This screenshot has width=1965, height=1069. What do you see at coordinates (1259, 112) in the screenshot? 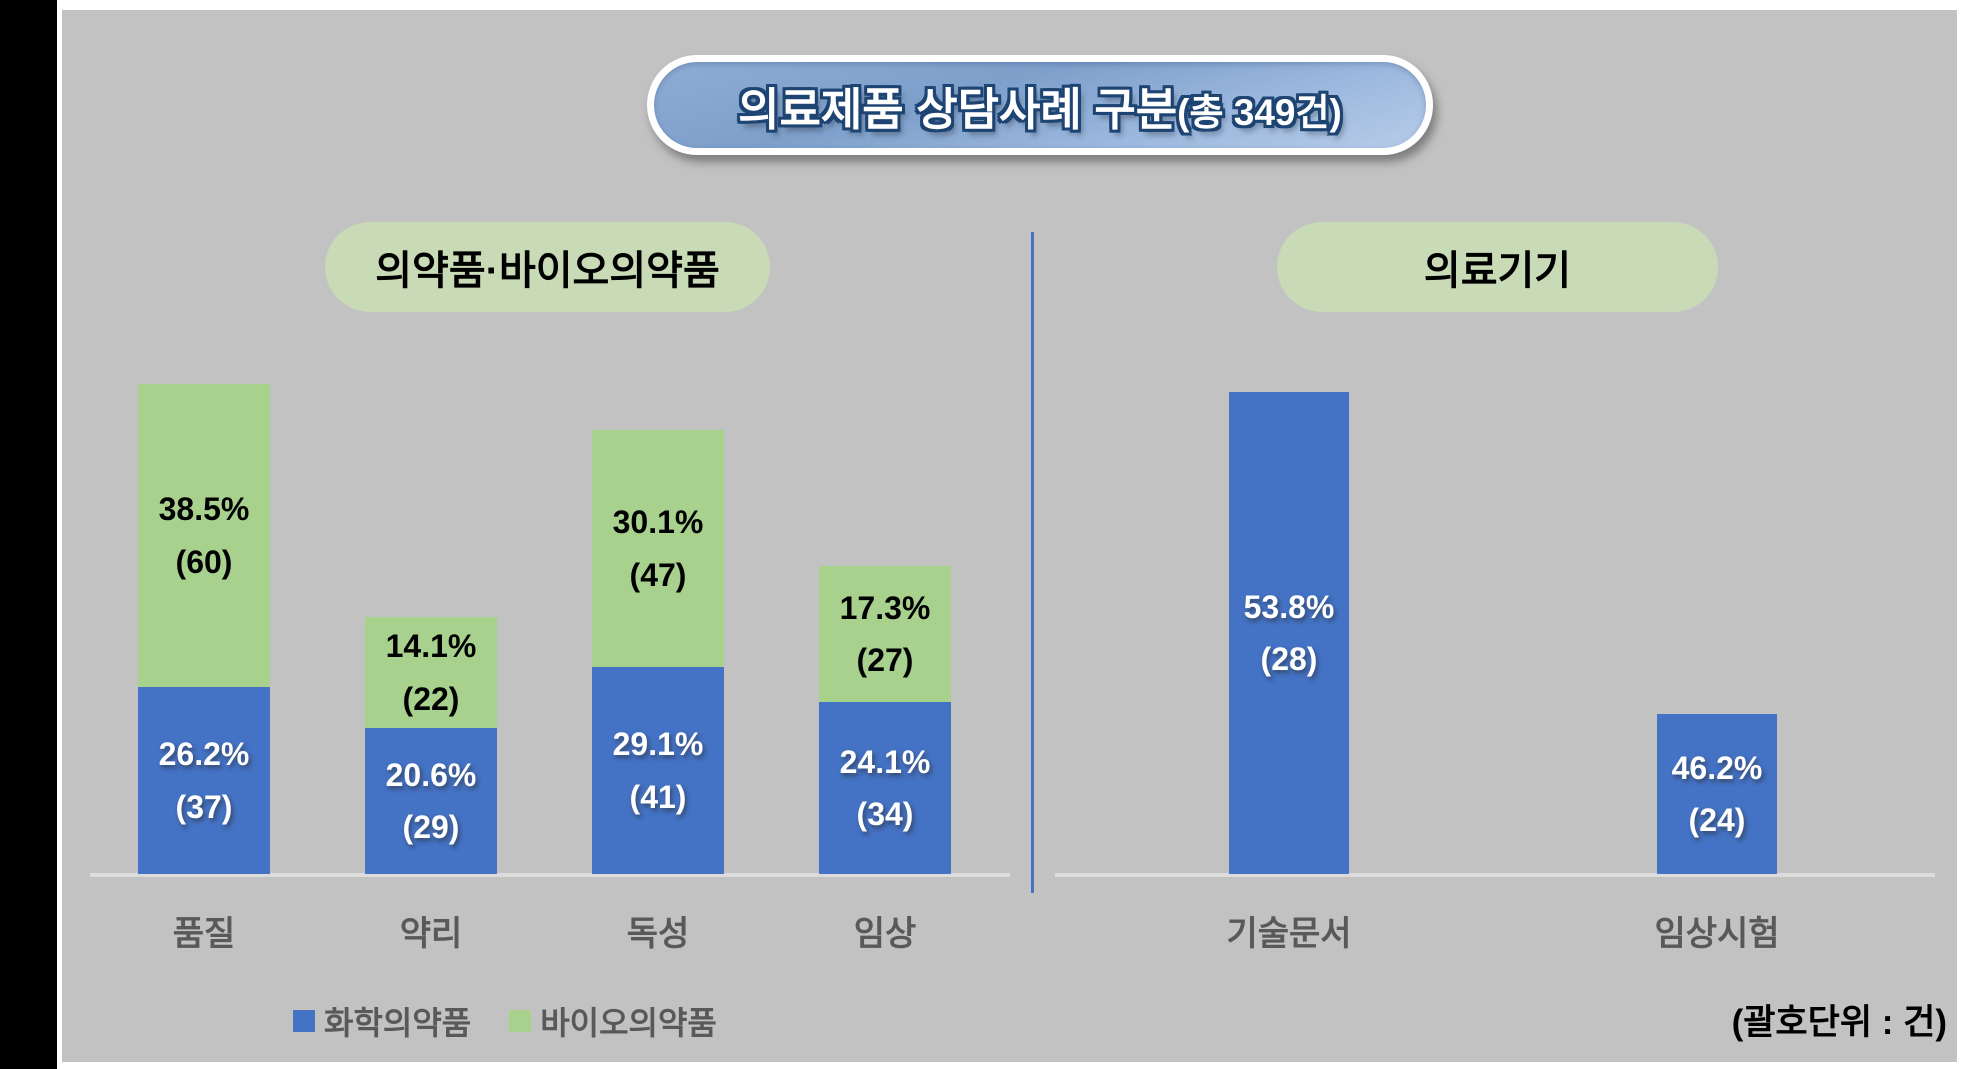
I see `page-title-total-count: (총 349건)` at bounding box center [1259, 112].